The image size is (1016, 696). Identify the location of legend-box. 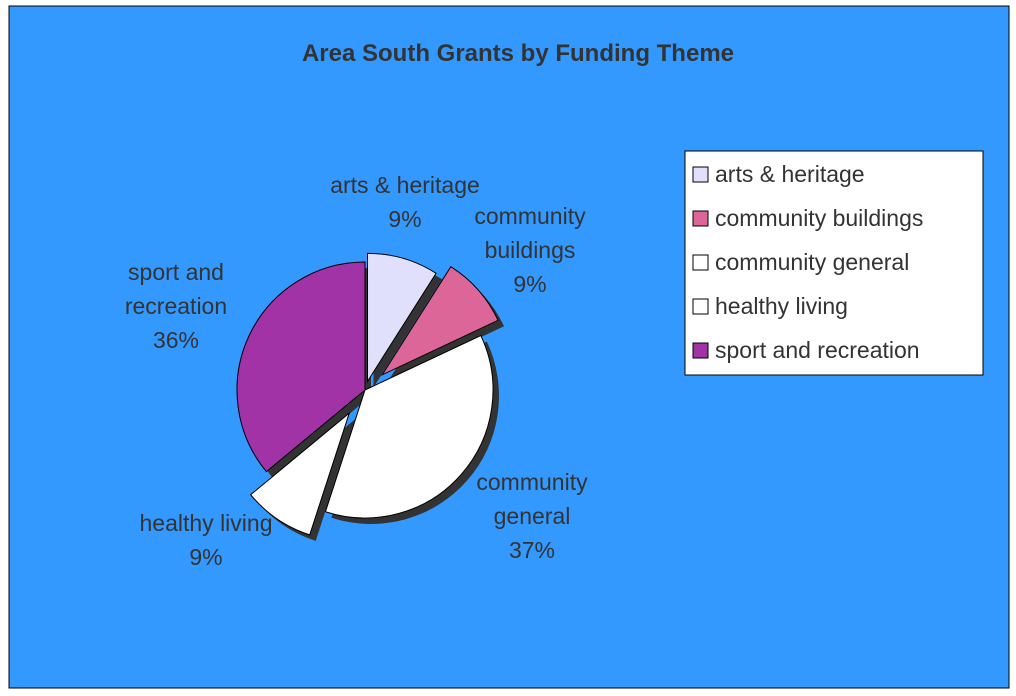
(834, 263).